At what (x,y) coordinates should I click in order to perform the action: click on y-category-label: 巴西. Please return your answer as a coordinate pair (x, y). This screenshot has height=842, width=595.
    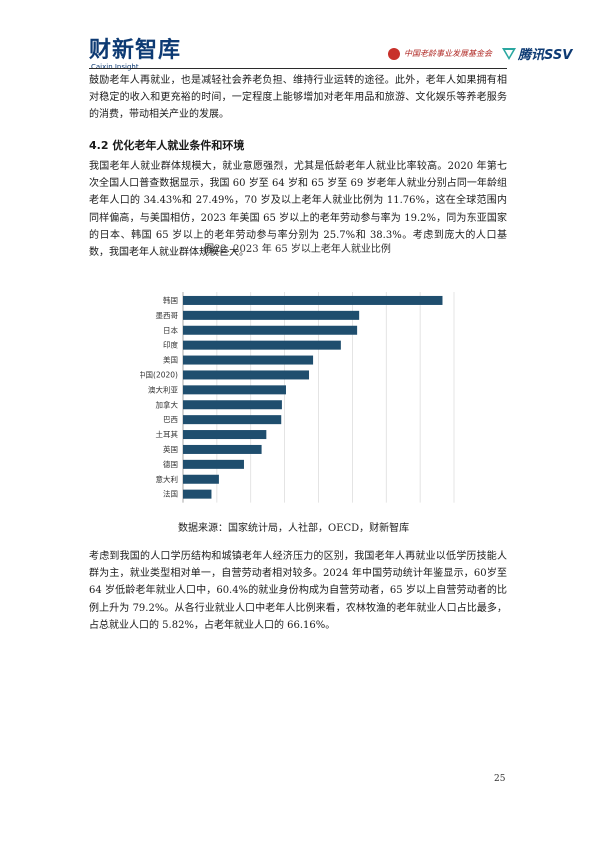
    Looking at the image, I should click on (170, 419).